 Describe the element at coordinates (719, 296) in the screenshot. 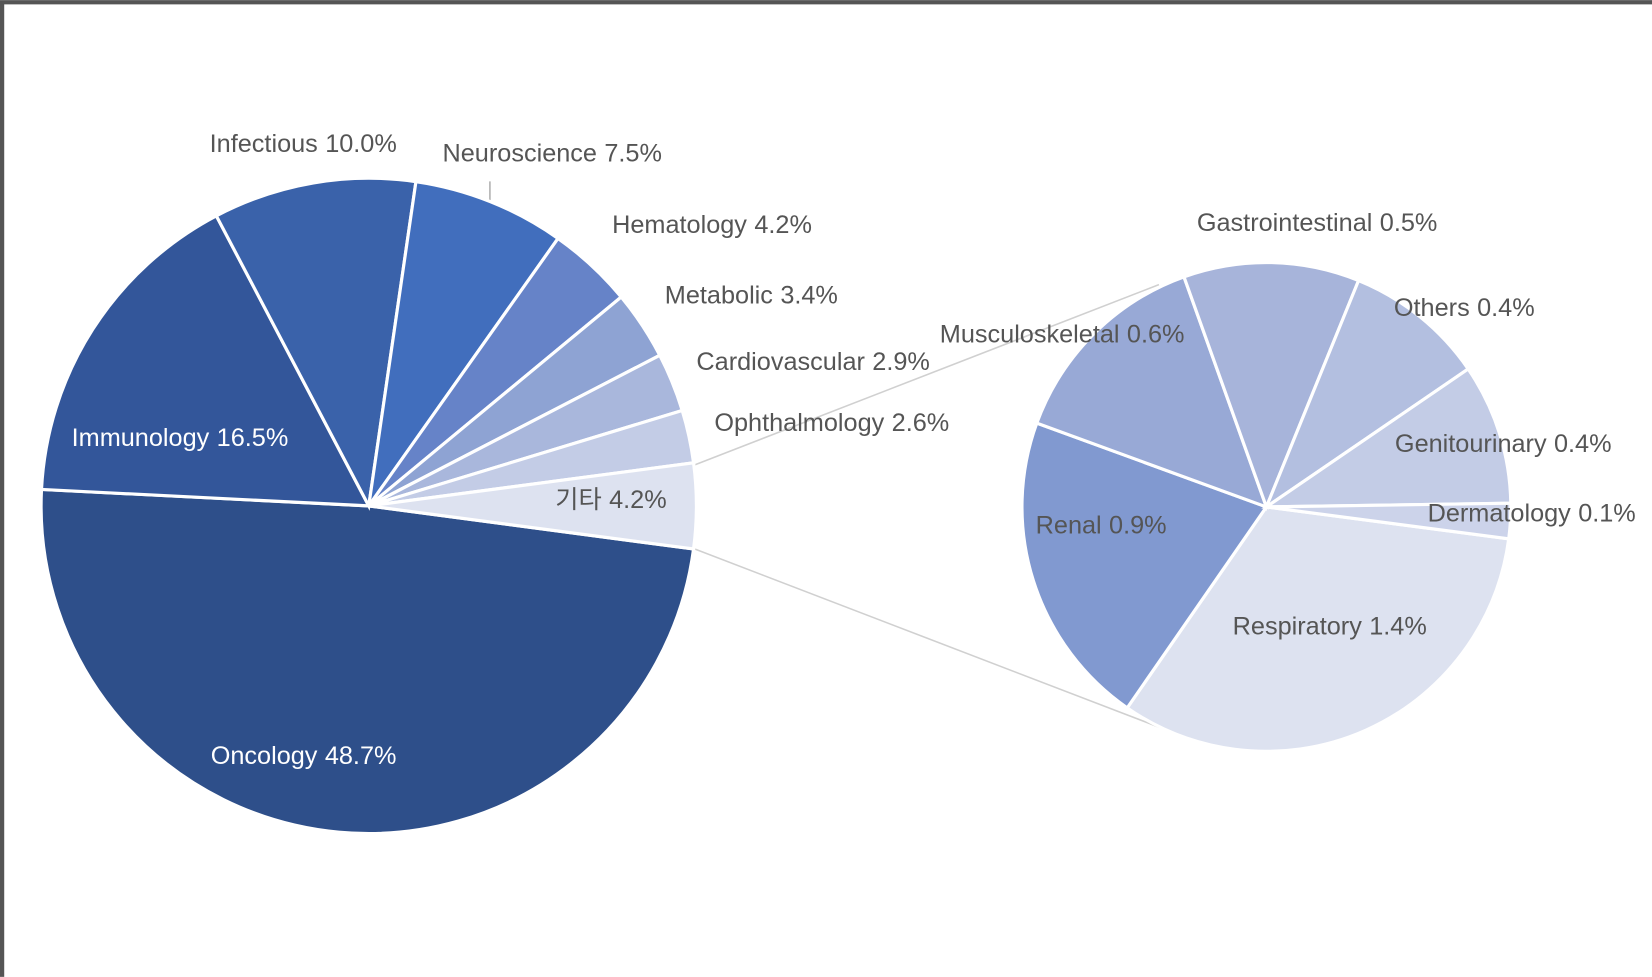

I see `category-label: Metabolic` at that location.